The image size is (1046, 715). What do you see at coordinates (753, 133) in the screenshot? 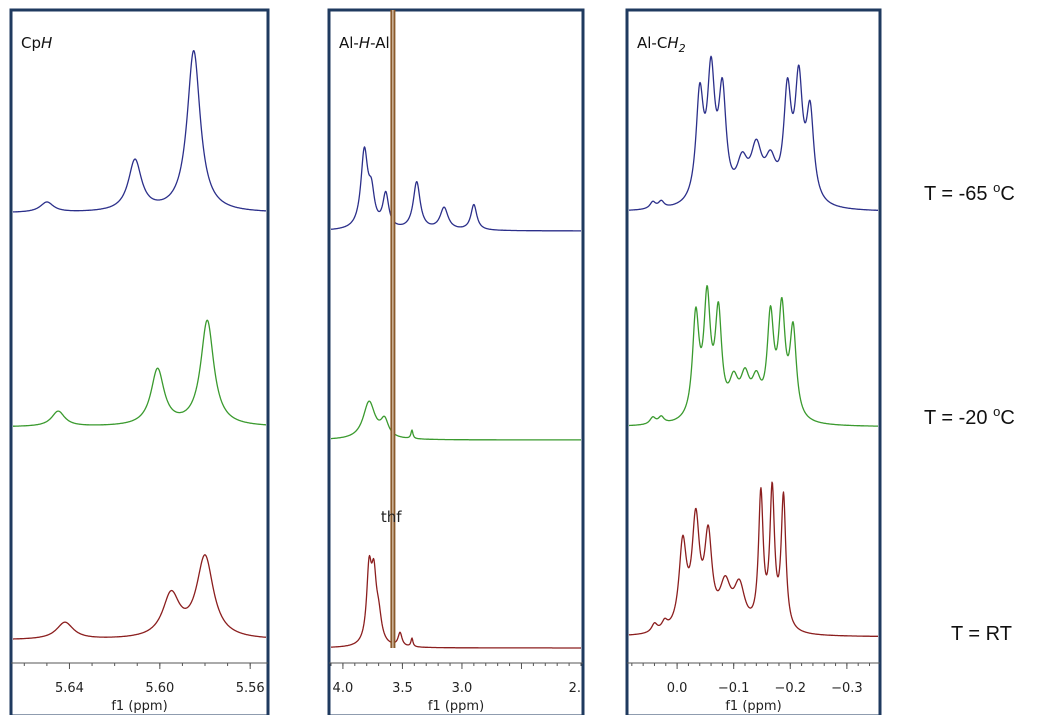
I see `spectrum-al-ch2-minus65` at bounding box center [753, 133].